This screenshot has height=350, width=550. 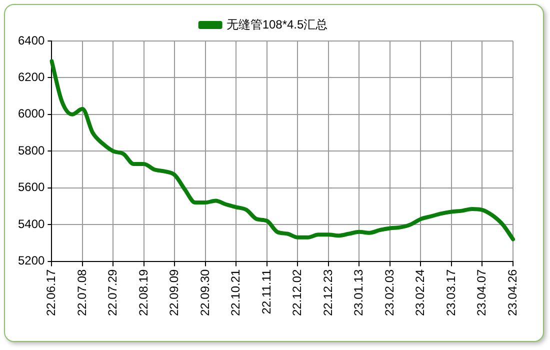 I want to click on x-tick-label: 22.12.23, so click(x=327, y=292).